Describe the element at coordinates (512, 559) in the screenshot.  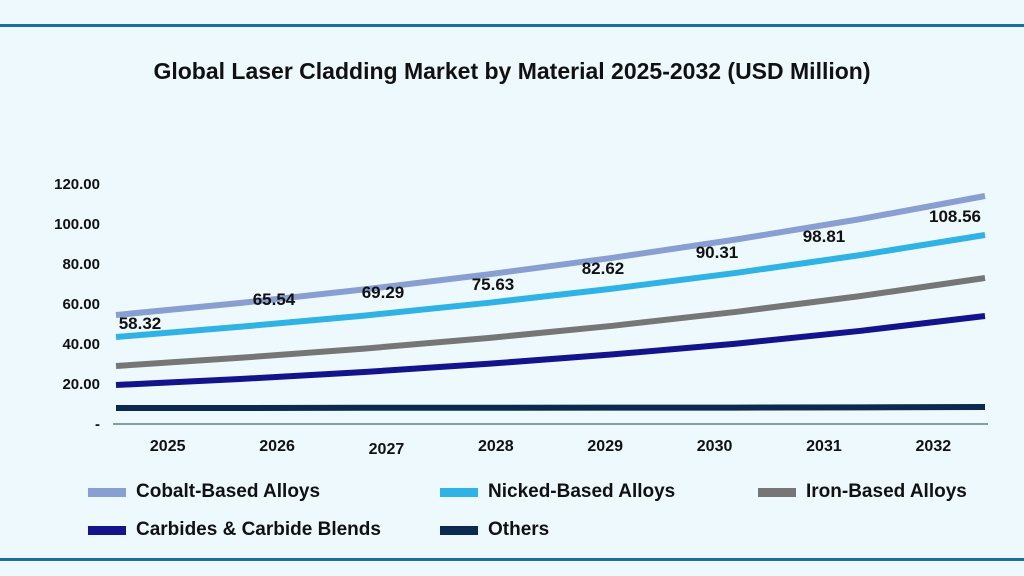
I see `bottom-border` at that location.